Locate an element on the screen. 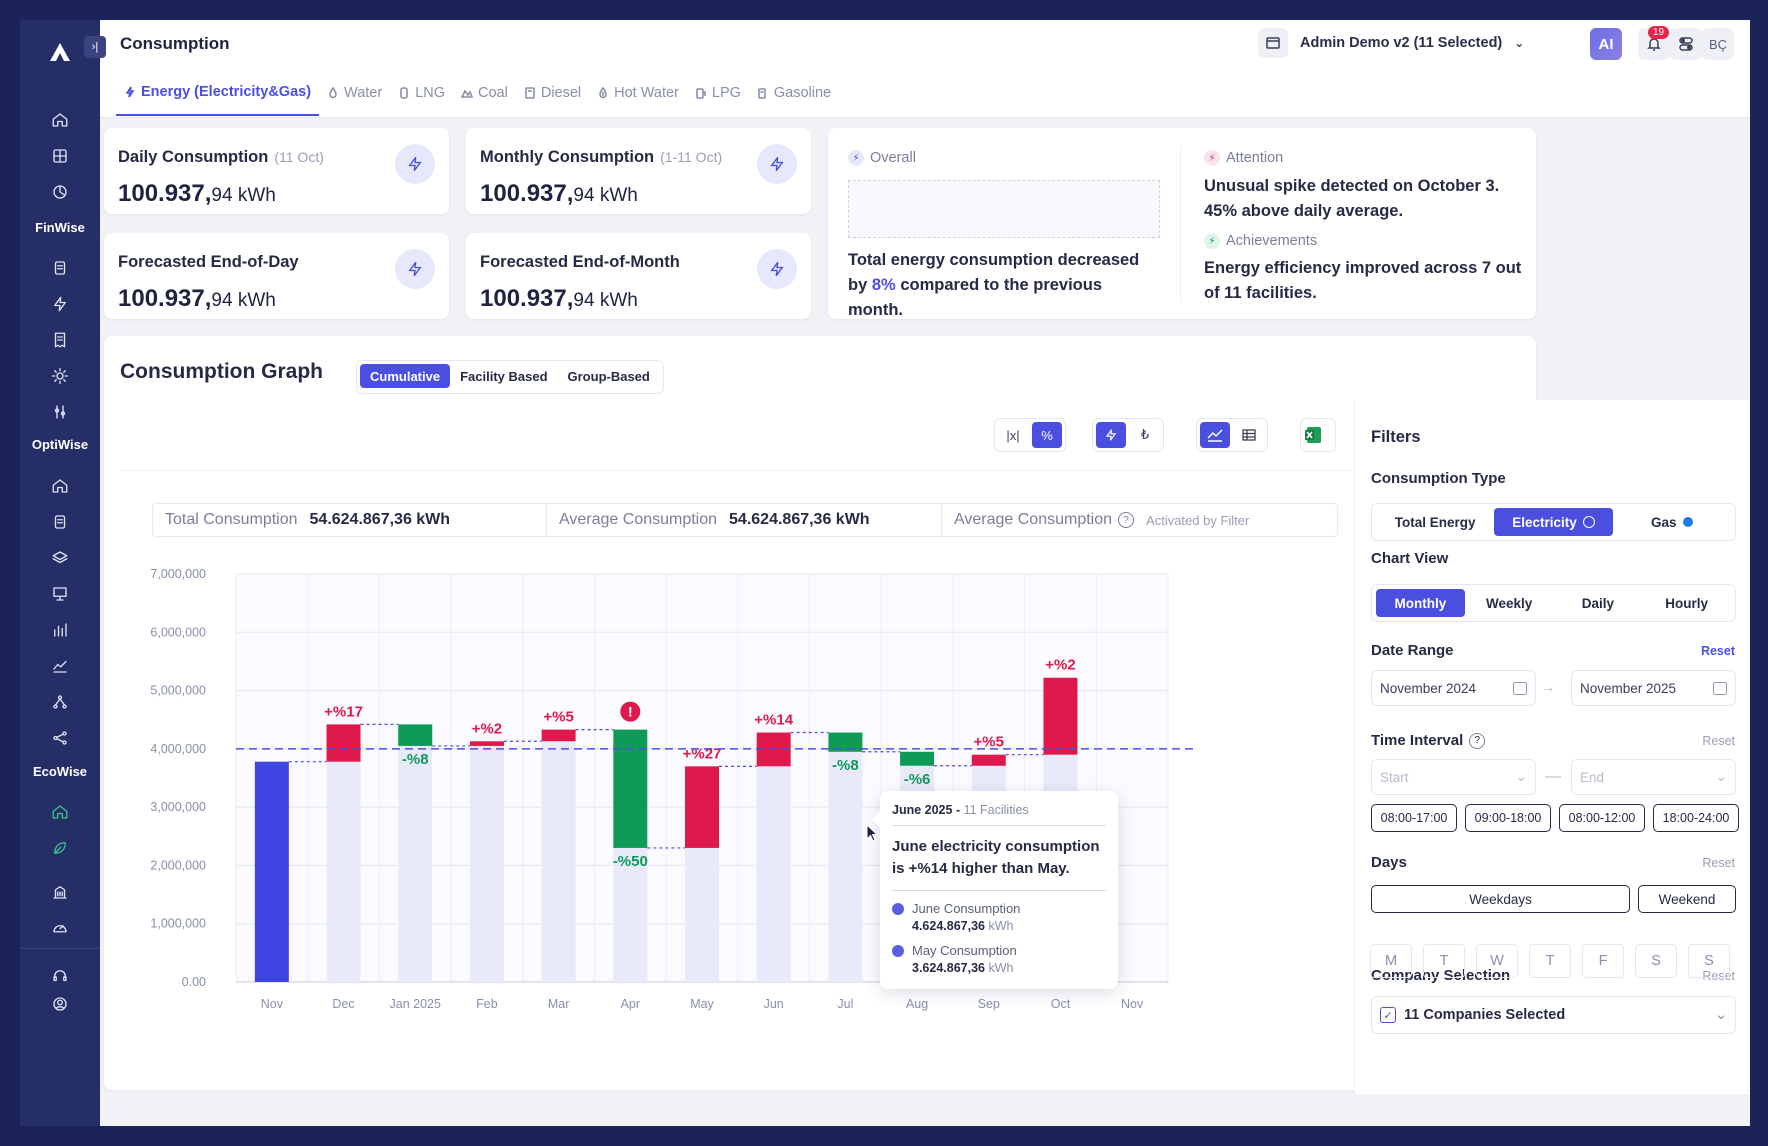 The height and width of the screenshot is (1146, 1768). day-toggle-tuesday: T is located at coordinates (1444, 961).